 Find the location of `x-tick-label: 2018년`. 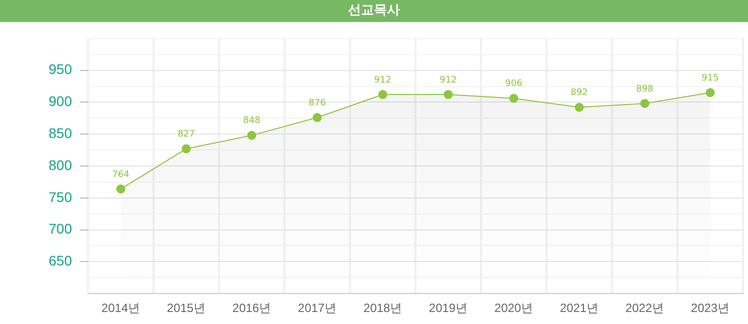

x-tick-label: 2018년 is located at coordinates (382, 308).